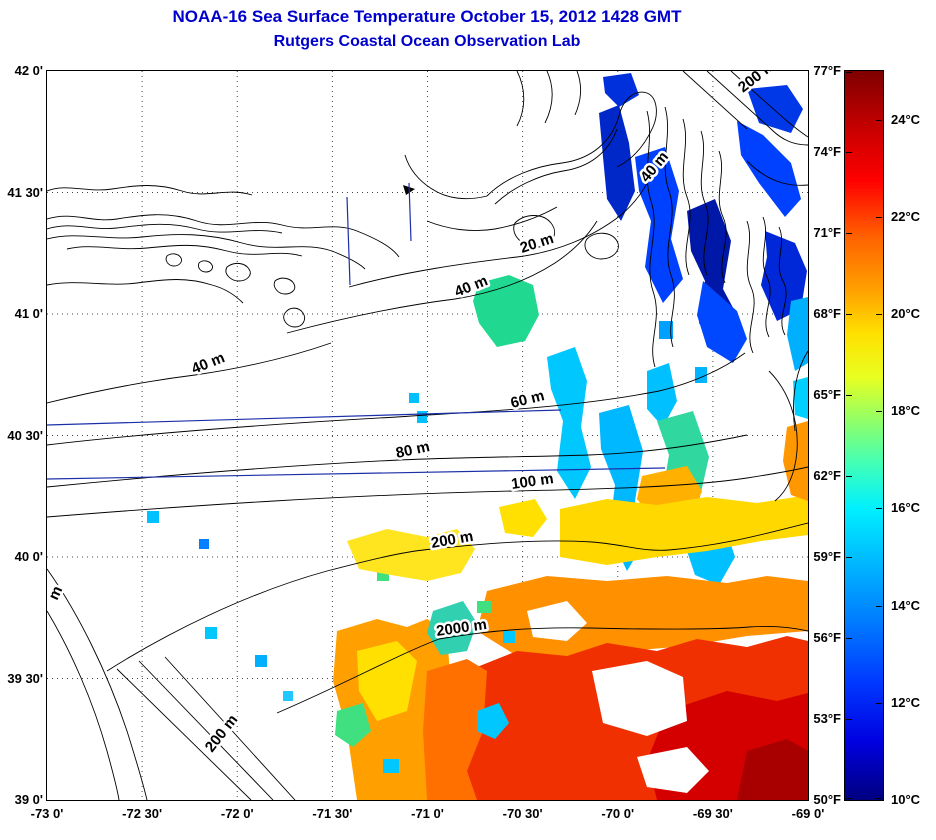 Image resolution: width=936 pixels, height=840 pixels. What do you see at coordinates (25, 678) in the screenshot?
I see `lat-tick-label: 39 30'` at bounding box center [25, 678].